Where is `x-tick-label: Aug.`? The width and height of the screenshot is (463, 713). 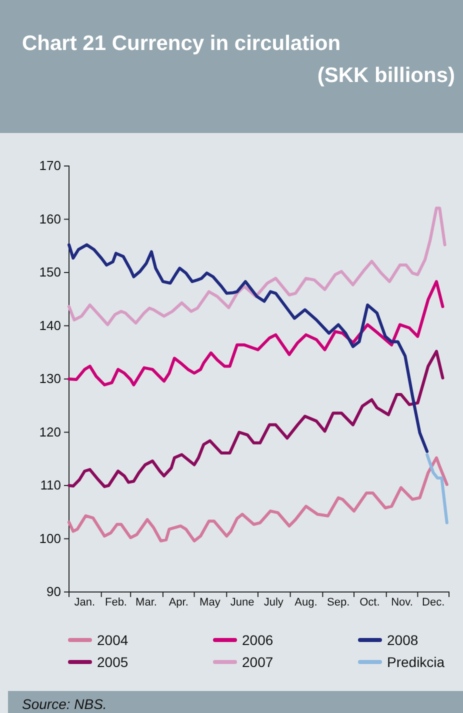 x-tick-label: Aug. is located at coordinates (306, 602).